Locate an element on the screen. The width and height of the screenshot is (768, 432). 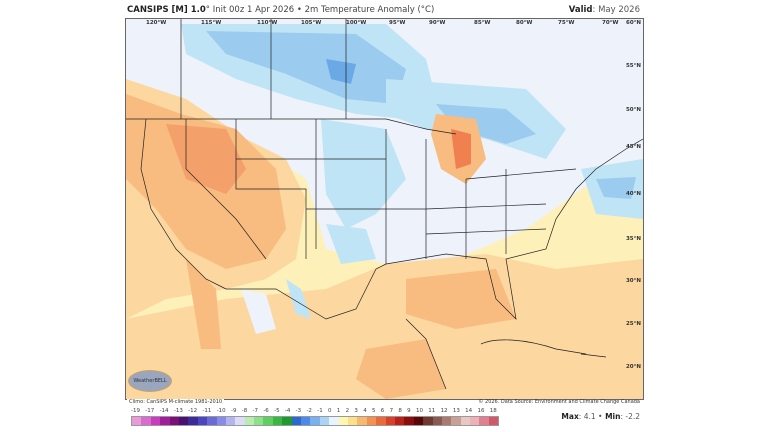
colorbar-tick: 12 is located at coordinates (444, 411).